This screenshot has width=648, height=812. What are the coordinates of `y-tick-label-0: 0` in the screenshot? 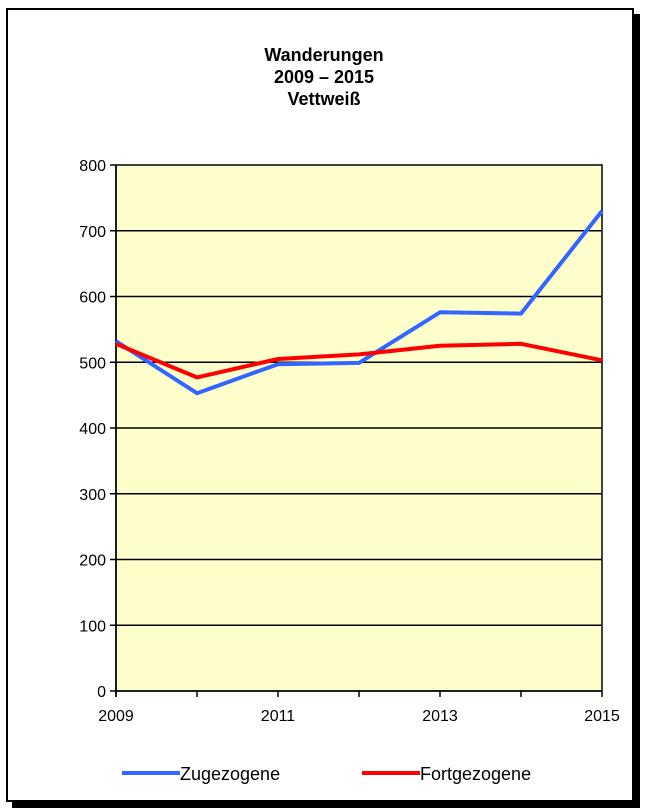 It's located at (101, 692).